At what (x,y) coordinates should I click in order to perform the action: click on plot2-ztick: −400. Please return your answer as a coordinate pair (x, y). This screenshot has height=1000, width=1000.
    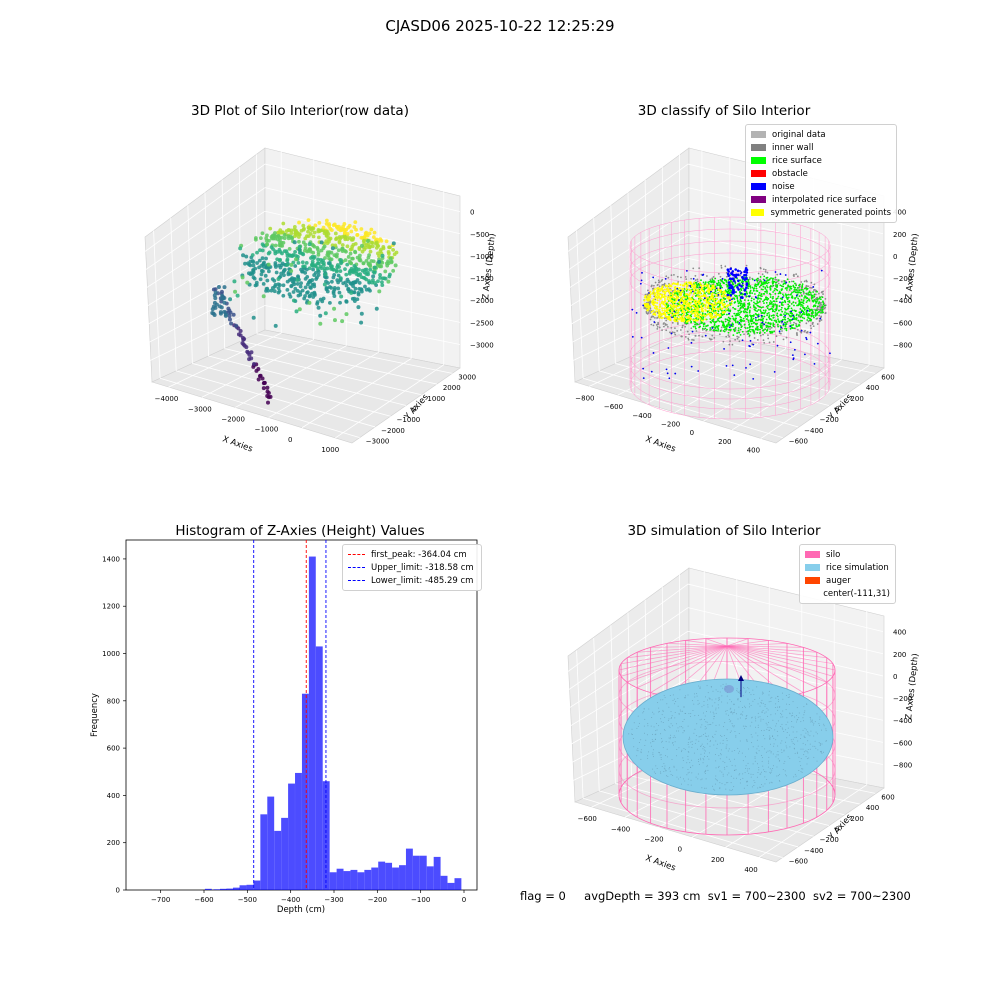
    Looking at the image, I should click on (902, 301).